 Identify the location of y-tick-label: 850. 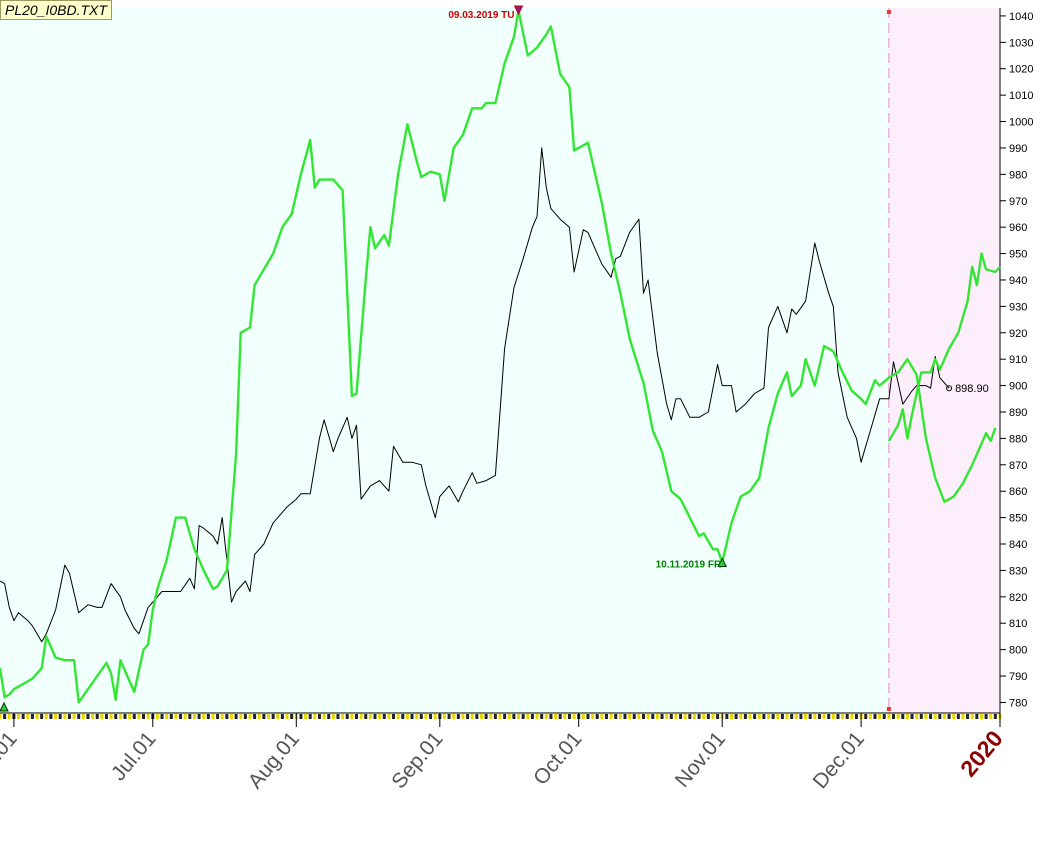
(1018, 519).